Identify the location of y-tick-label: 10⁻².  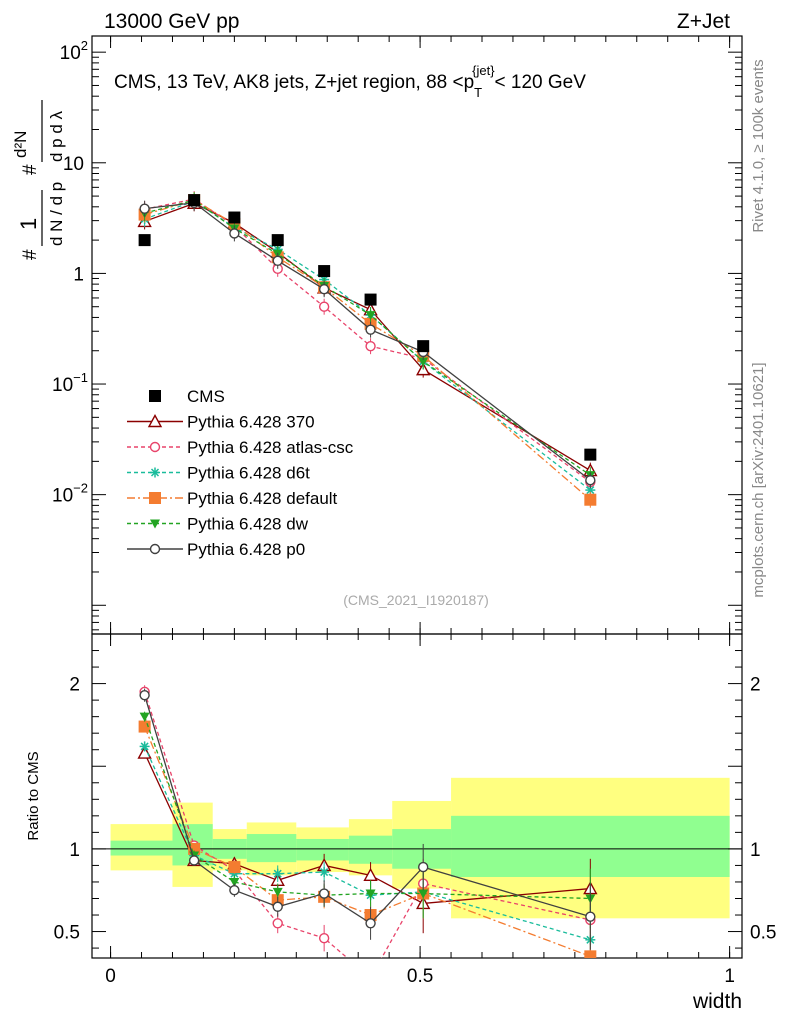
(70, 494).